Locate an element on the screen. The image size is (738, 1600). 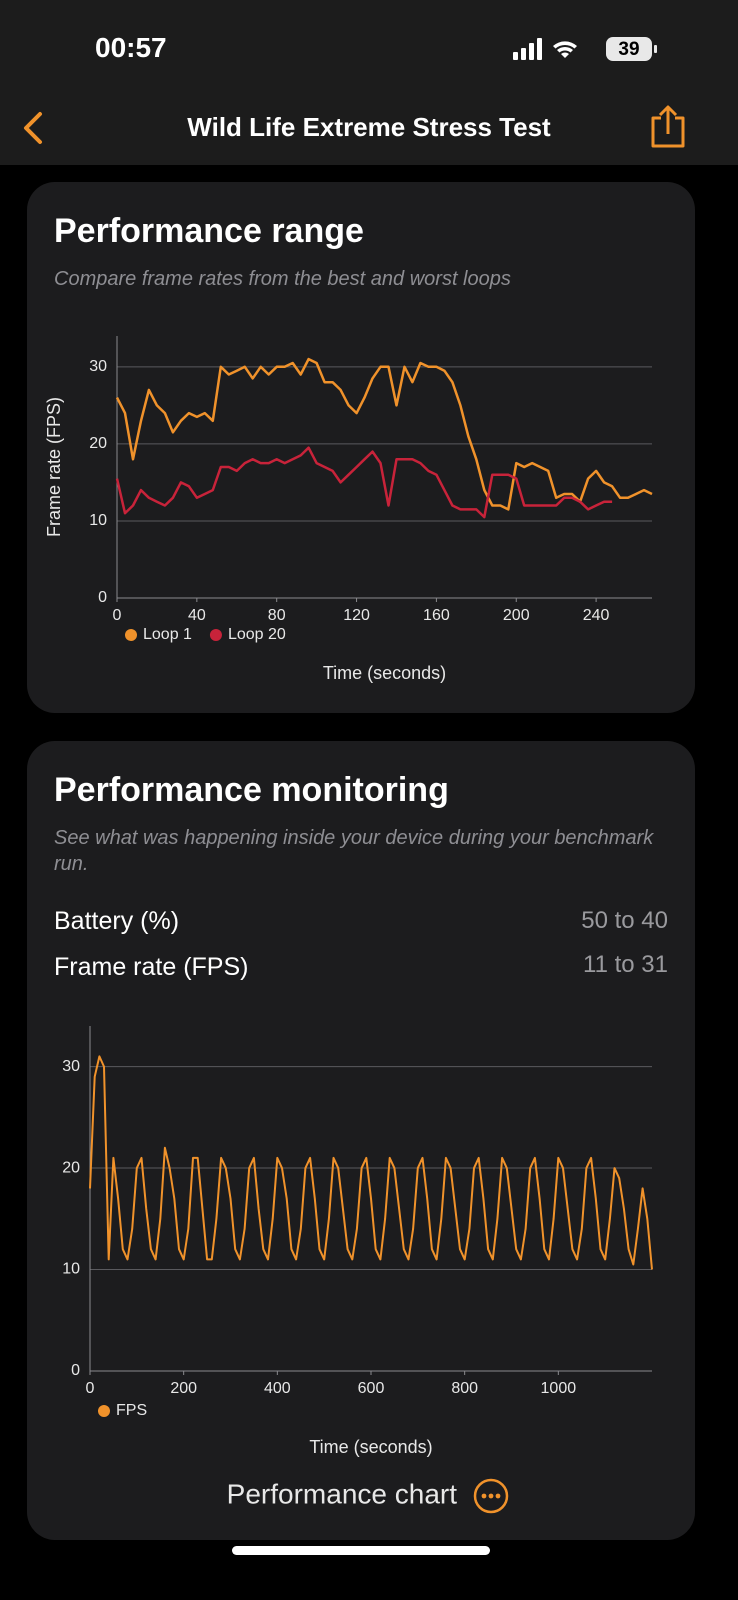
card-title: Performance range is located at coordinates (209, 231).